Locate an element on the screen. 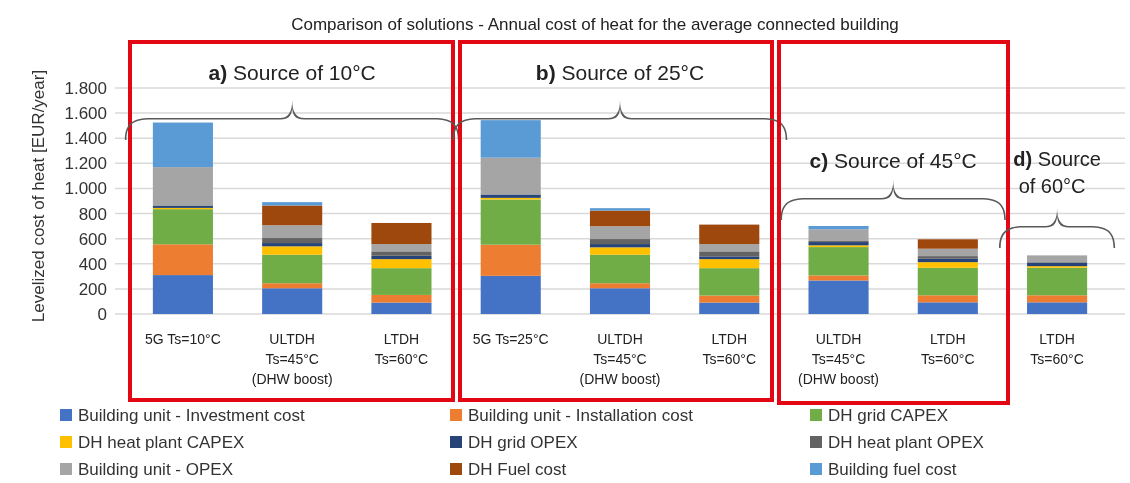 The width and height of the screenshot is (1130, 483). x-tick-label: 5G Ts=10°C is located at coordinates (183, 339).